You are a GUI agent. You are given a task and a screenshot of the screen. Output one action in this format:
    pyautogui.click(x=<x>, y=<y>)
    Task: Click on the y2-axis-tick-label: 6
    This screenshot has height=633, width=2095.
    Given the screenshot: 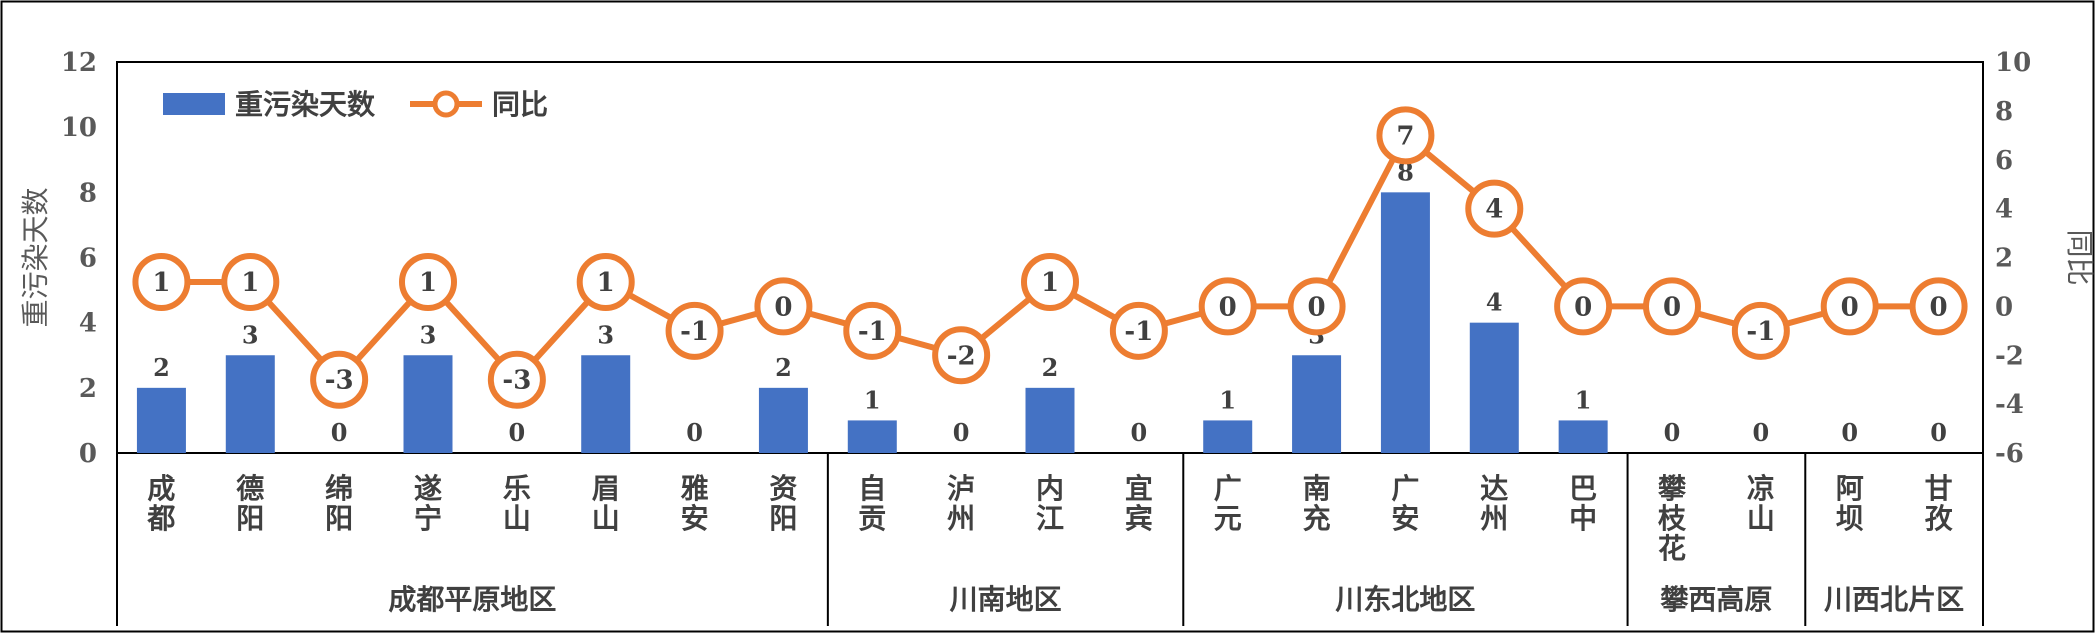 What is the action you would take?
    pyautogui.click(x=2004, y=161)
    